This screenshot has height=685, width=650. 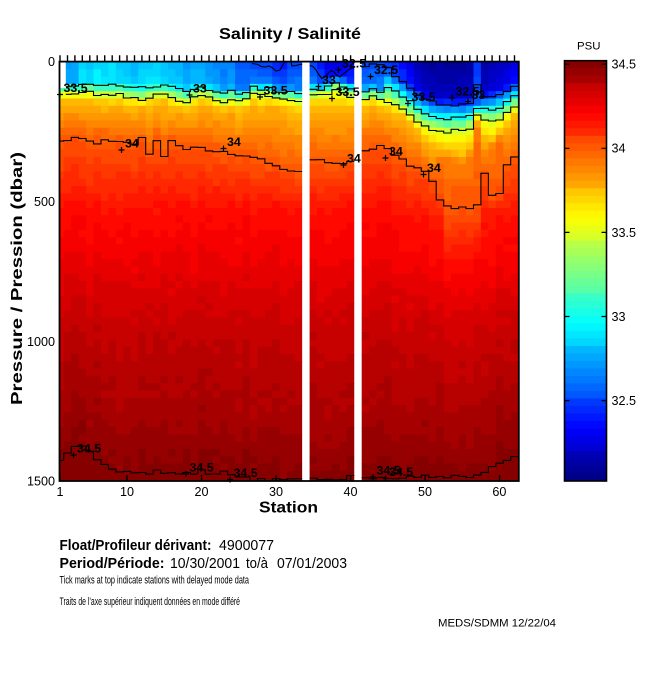 What do you see at coordinates (288, 508) in the screenshot?
I see `svg-text: Station` at bounding box center [288, 508].